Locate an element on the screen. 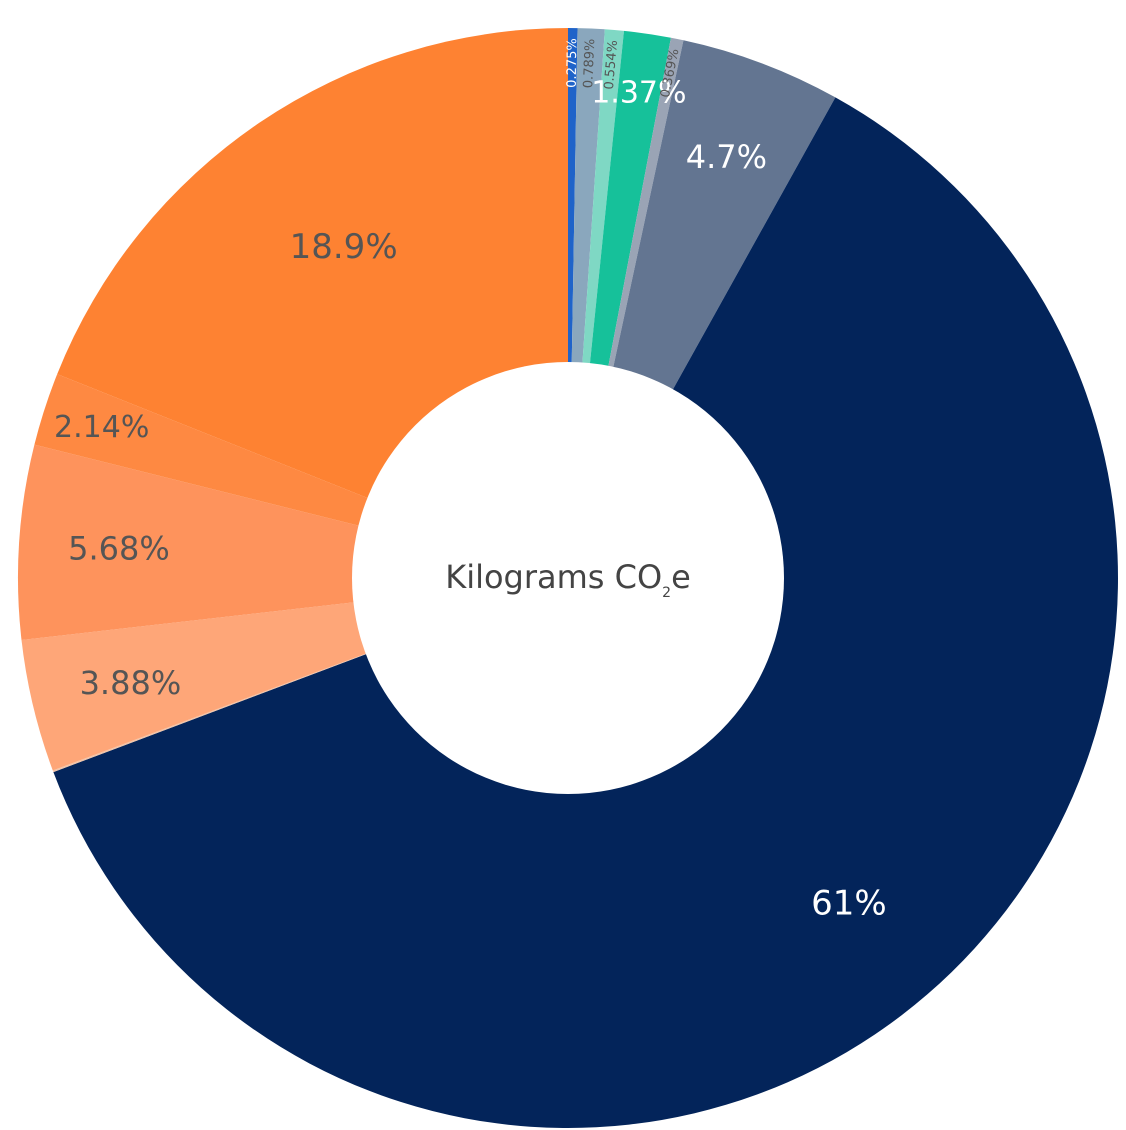 Image resolution: width=1126 pixels, height=1130 pixels. slice-label-11: 18.9% is located at coordinates (344, 247).